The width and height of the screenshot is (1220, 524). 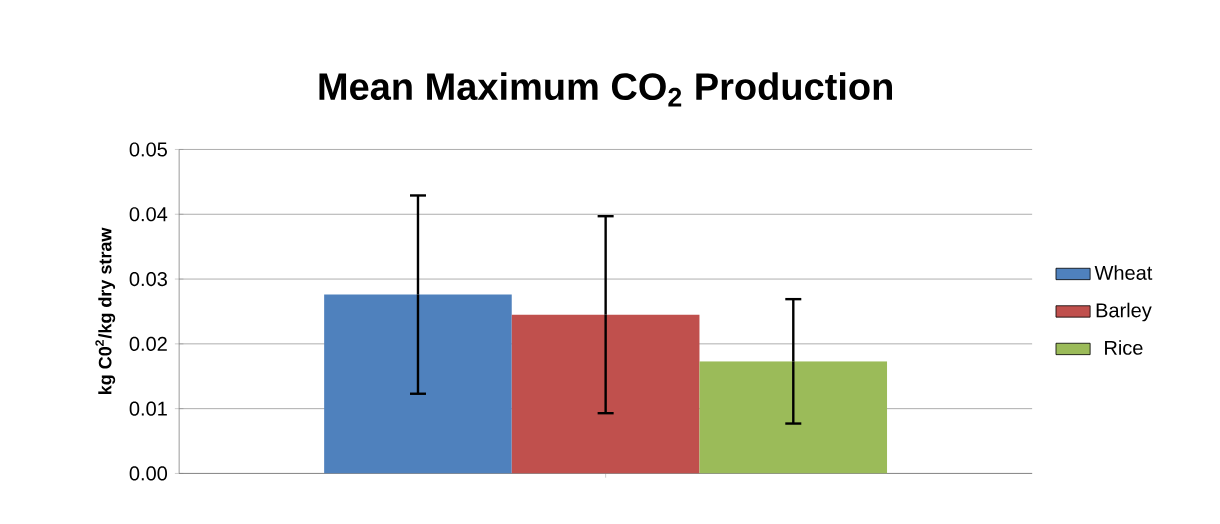 I want to click on y-tick-label: 0.05, so click(x=148, y=149).